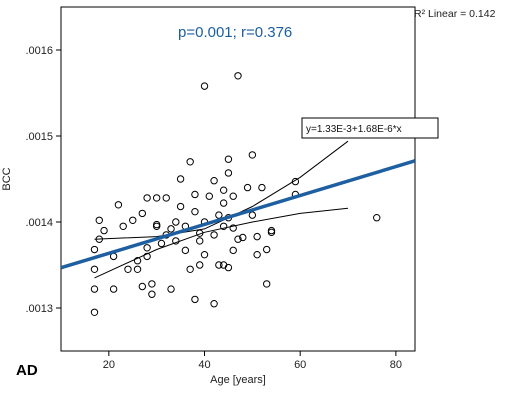 The width and height of the screenshot is (510, 400). What do you see at coordinates (354, 129) in the screenshot?
I see `equation-label: y=1.33E-3+1.68E-6*x` at bounding box center [354, 129].